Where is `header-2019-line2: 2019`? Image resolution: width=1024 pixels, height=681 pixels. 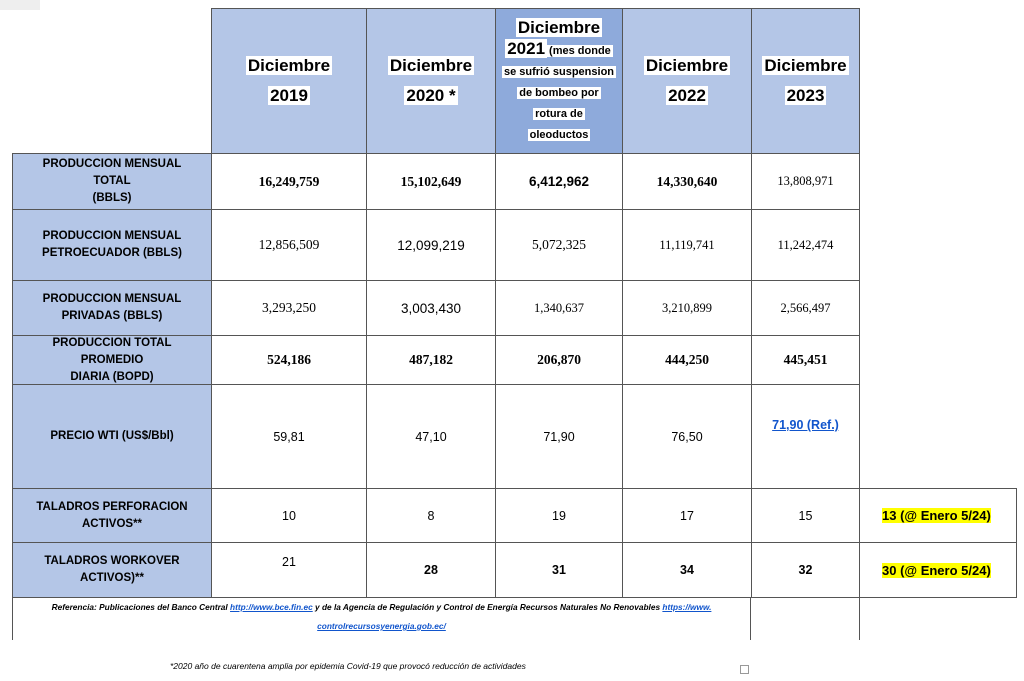
header-2019-line2: 2019 is located at coordinates (289, 95).